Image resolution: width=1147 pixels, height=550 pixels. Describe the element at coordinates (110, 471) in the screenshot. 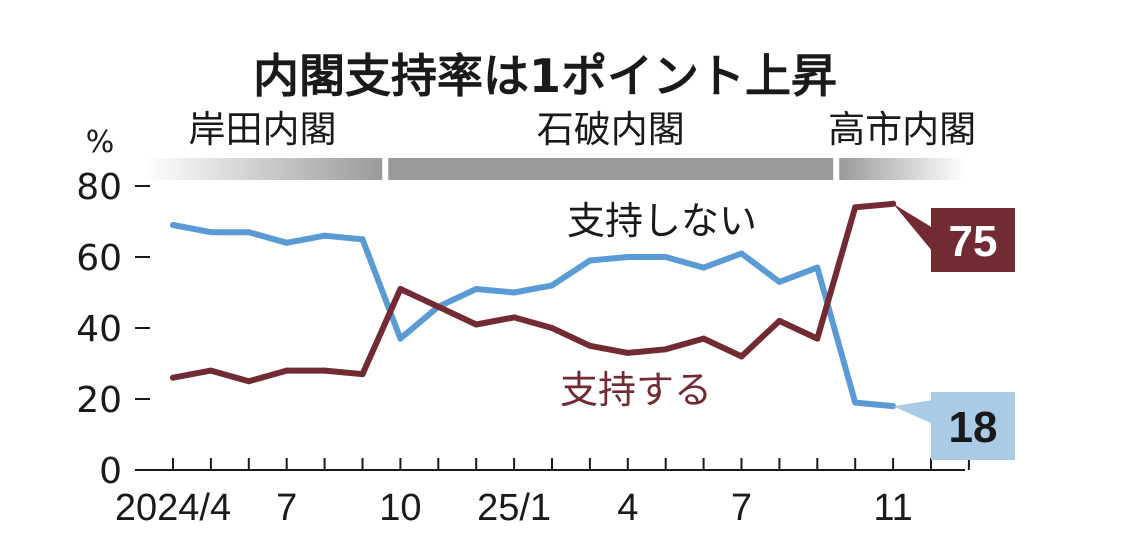

I see `y-tick-label-0: 0` at that location.